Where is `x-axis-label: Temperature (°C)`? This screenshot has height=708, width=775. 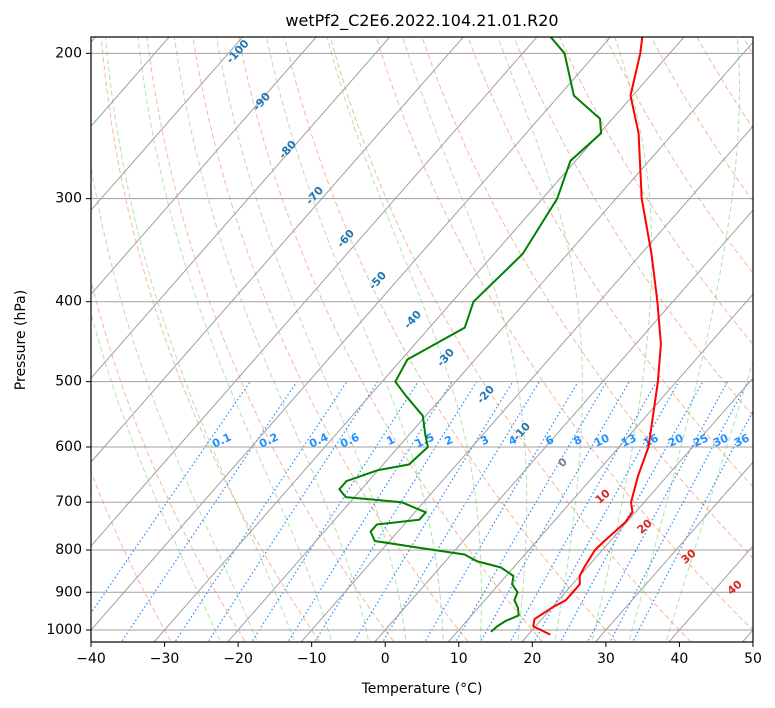 x-axis-label: Temperature (°C) is located at coordinates (422, 689).